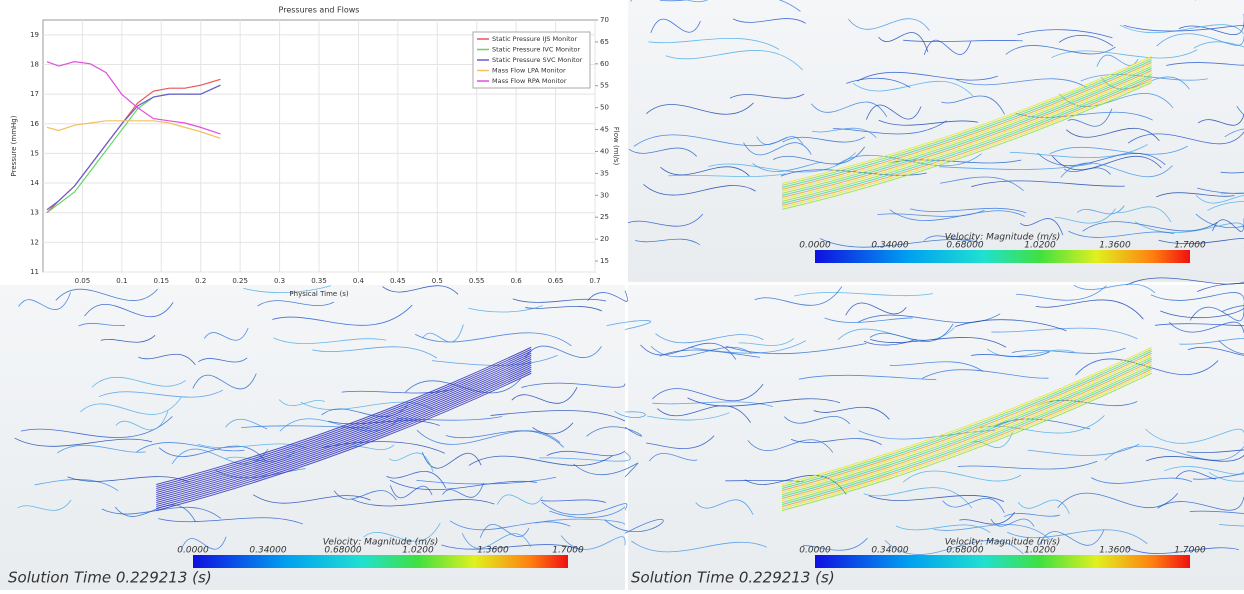 This screenshot has height=594, width=1244. What do you see at coordinates (83, 281) in the screenshot?
I see `x-tick-label: 0.05` at bounding box center [83, 281].